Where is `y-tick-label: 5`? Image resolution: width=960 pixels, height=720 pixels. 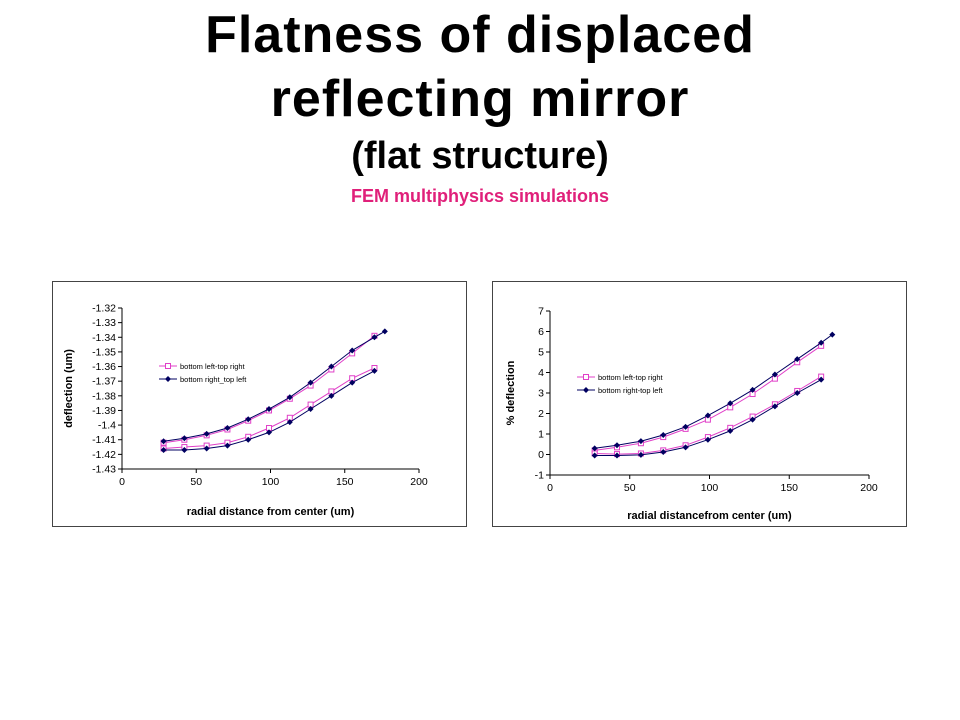 y-tick-label: 5 is located at coordinates (541, 353).